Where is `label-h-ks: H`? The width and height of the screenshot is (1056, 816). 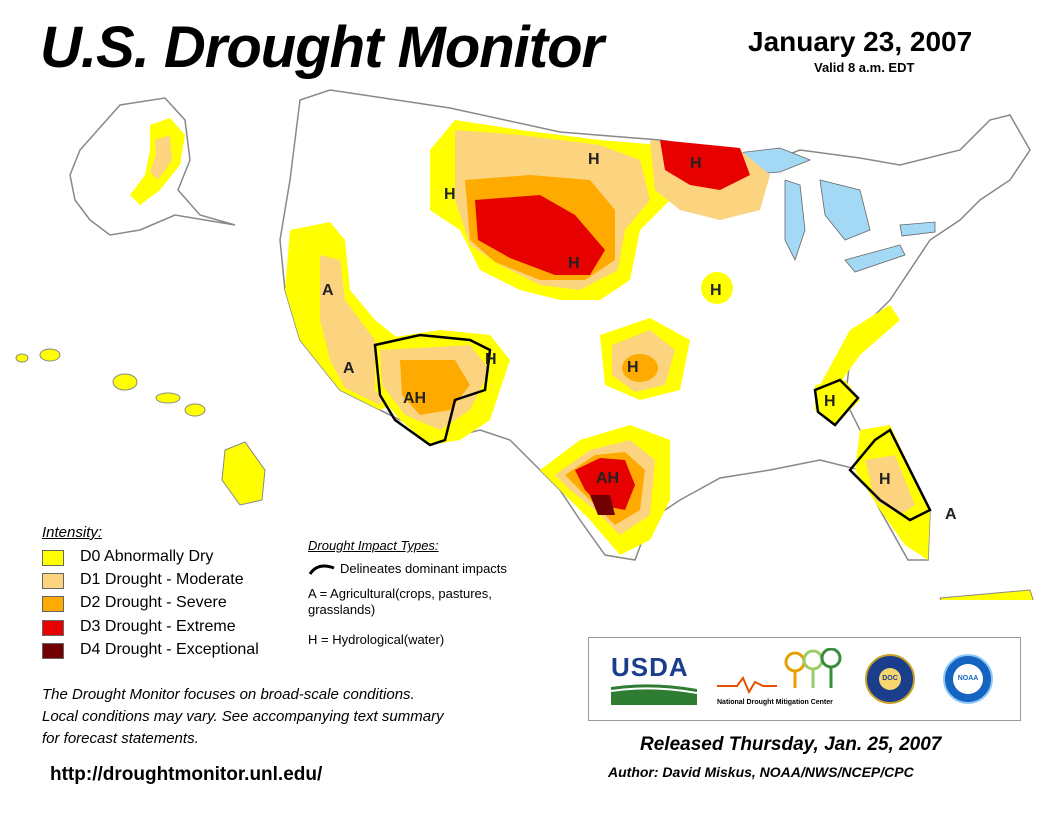 label-h-ks: H is located at coordinates (633, 367).